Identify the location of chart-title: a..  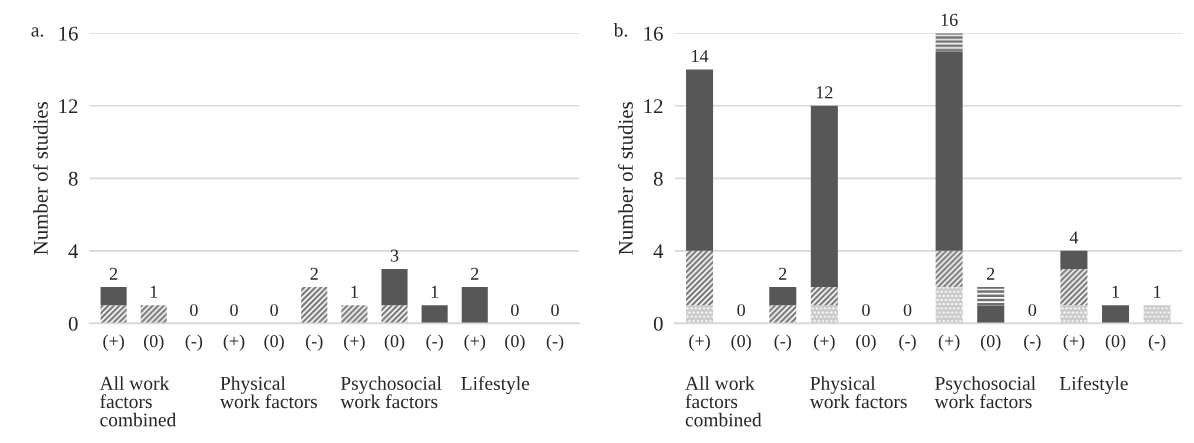
(37, 32).